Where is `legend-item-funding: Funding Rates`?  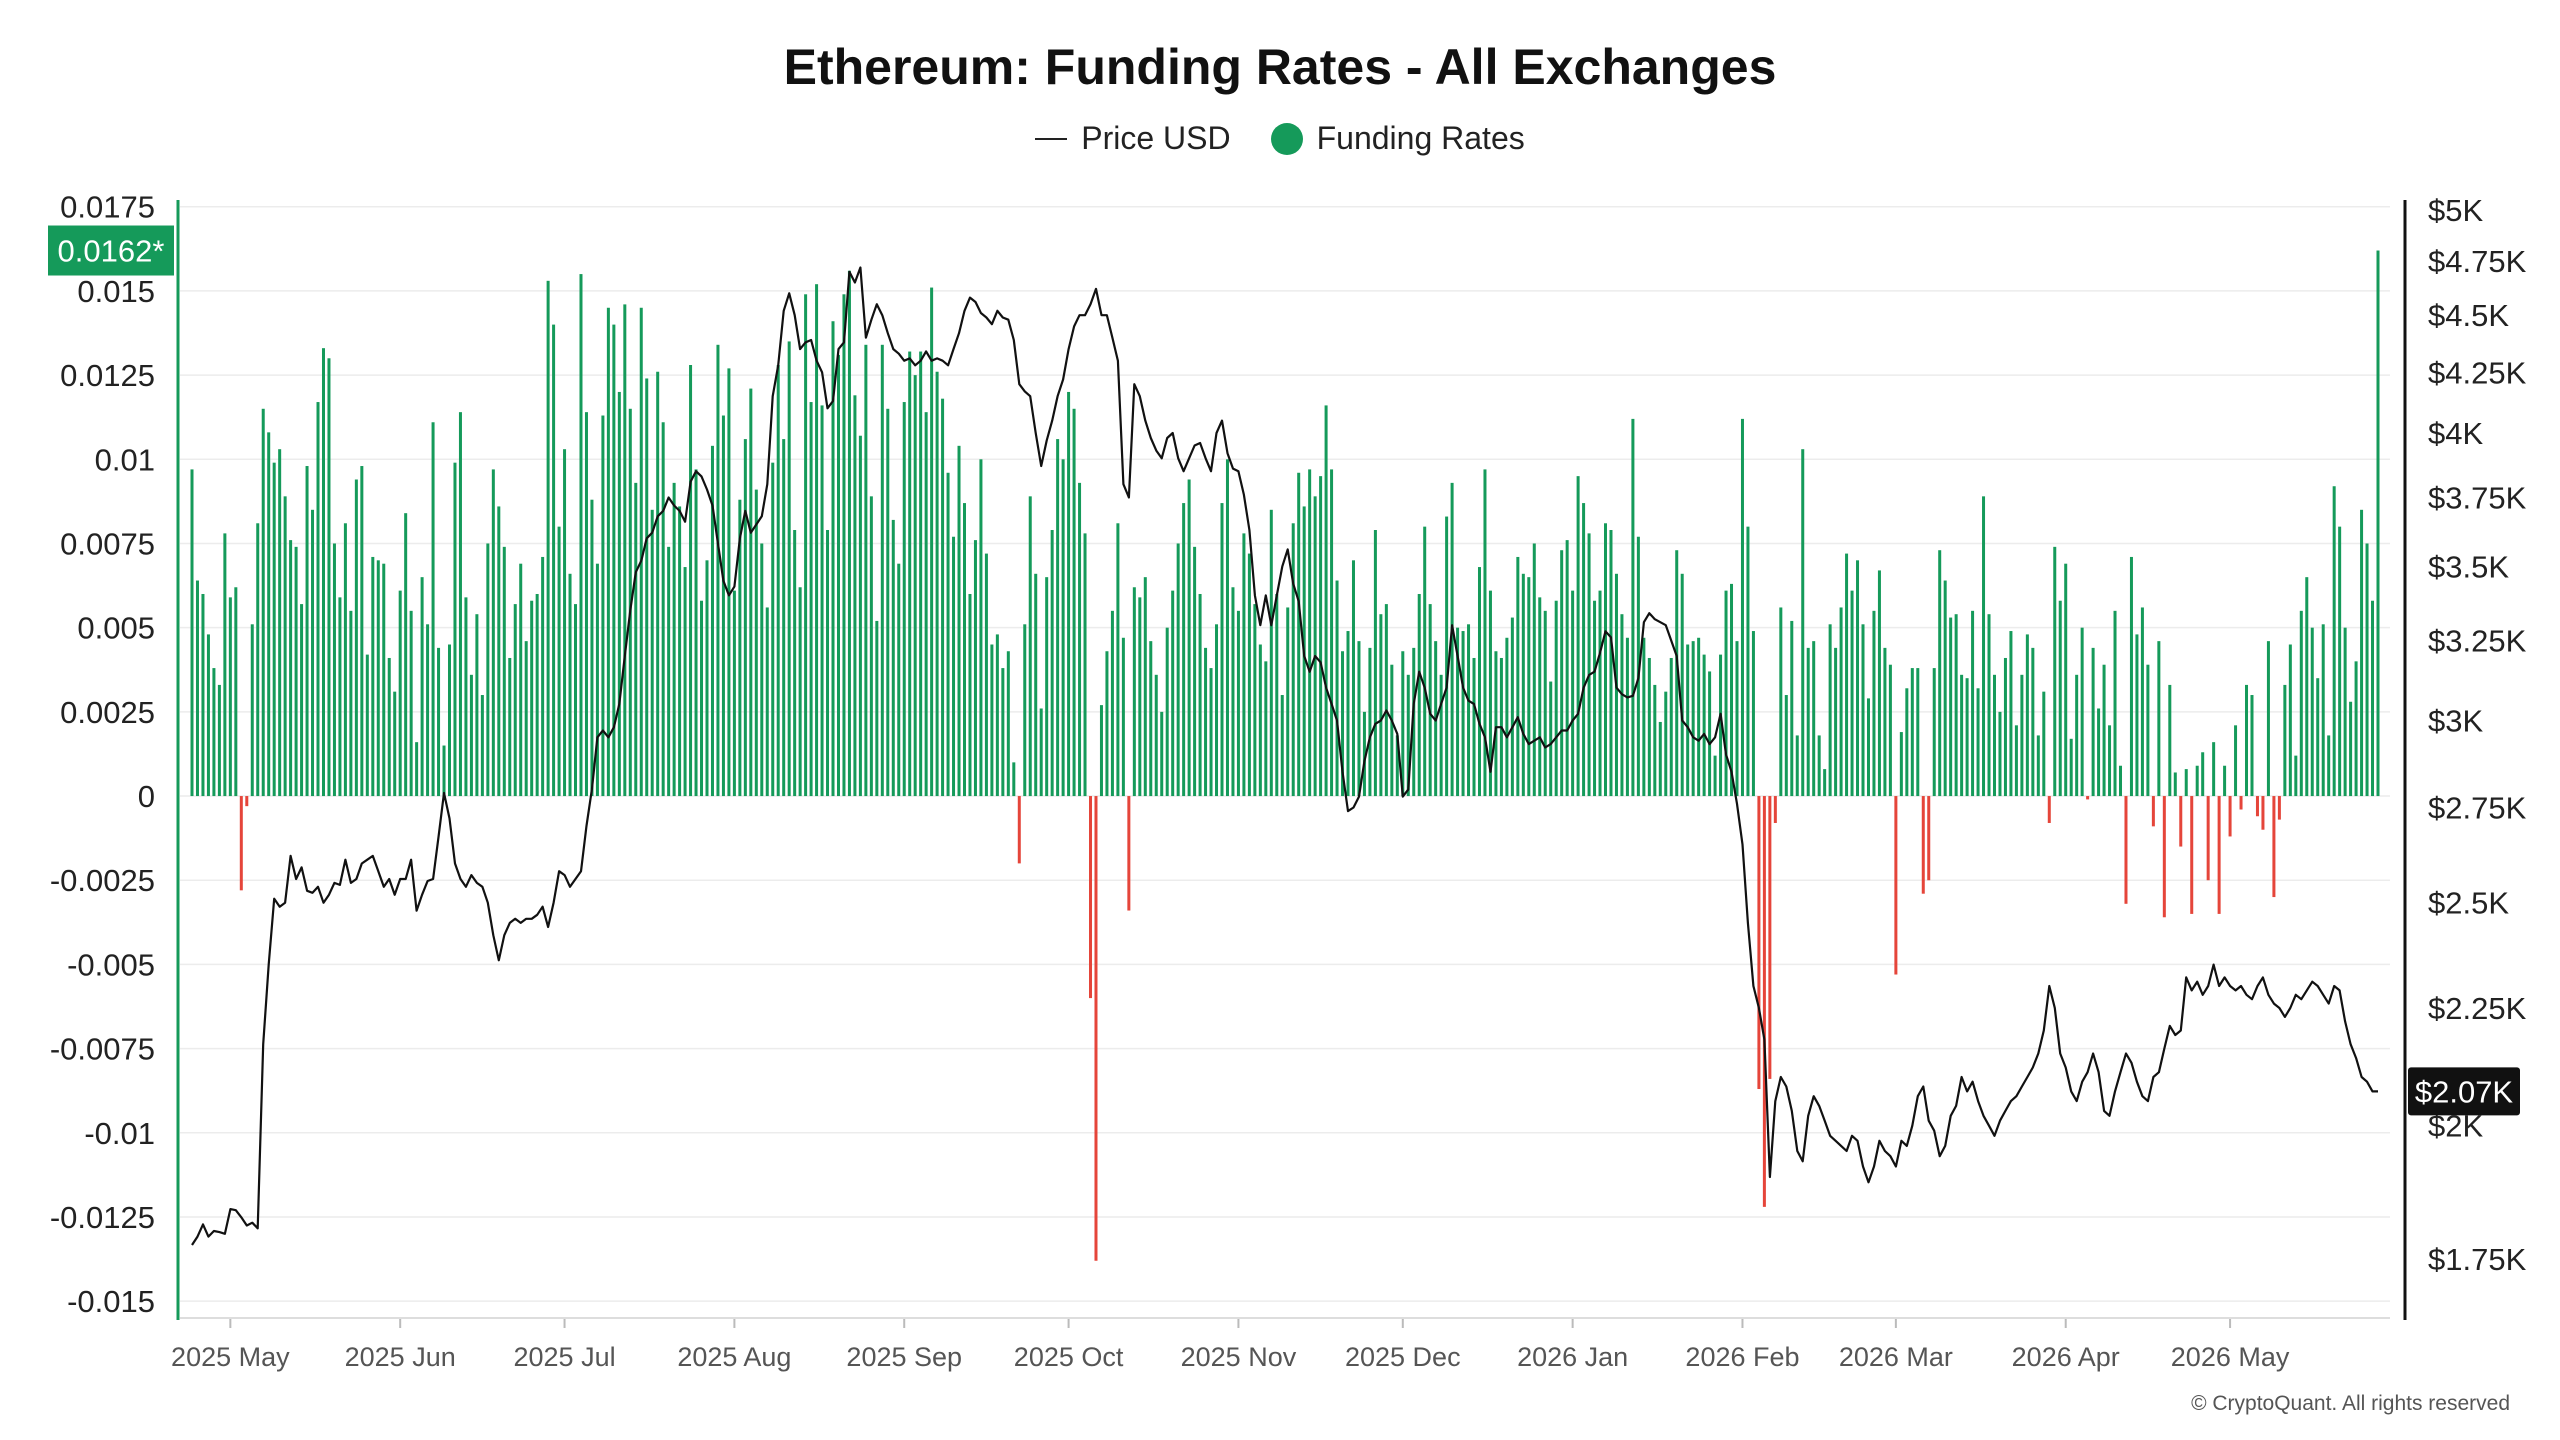 legend-item-funding: Funding Rates is located at coordinates (1397, 138).